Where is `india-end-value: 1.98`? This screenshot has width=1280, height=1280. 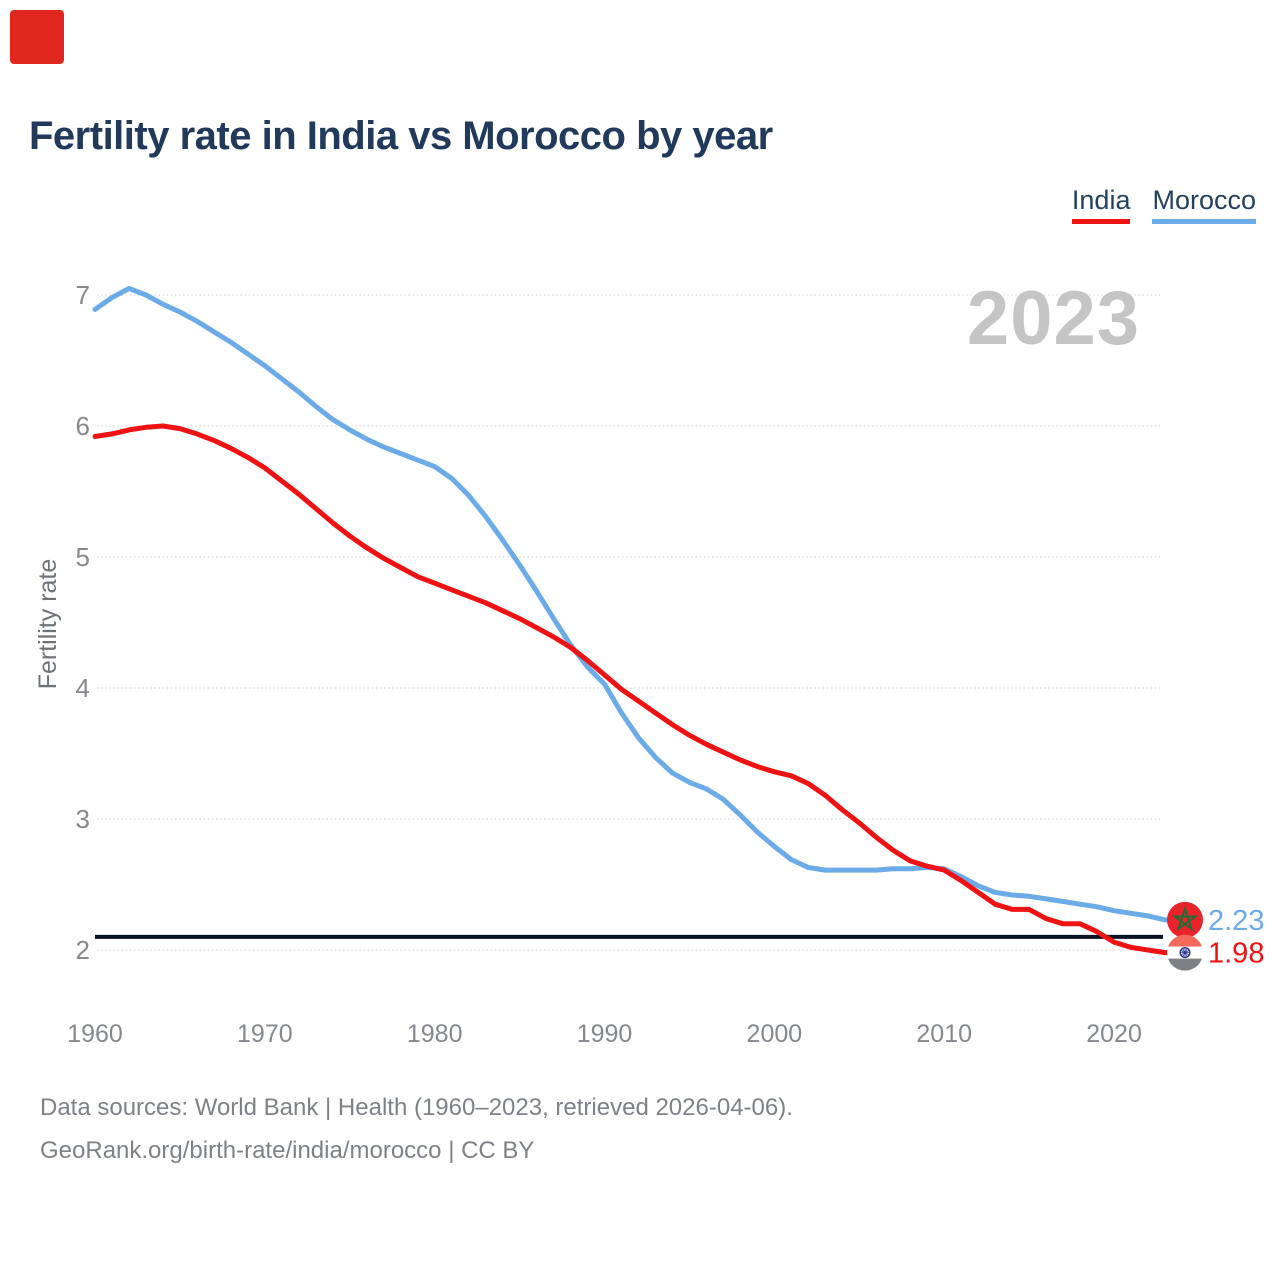 india-end-value: 1.98 is located at coordinates (1236, 954).